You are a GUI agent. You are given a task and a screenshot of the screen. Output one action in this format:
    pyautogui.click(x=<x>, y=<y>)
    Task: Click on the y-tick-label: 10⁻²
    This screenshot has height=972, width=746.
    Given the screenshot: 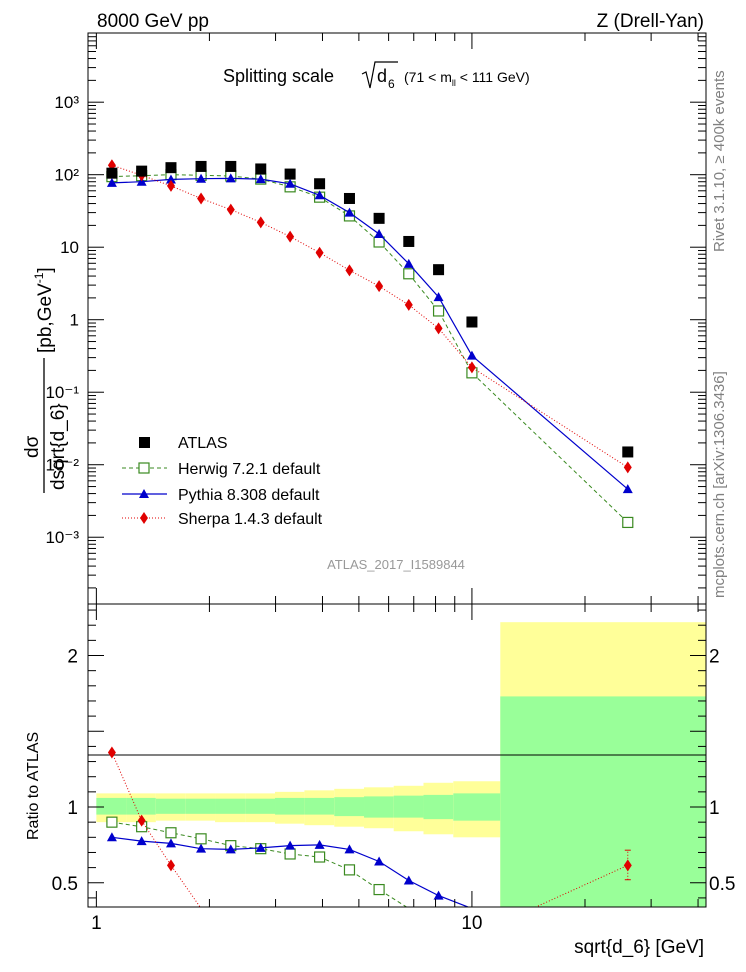 What is the action you would take?
    pyautogui.click(x=62, y=465)
    